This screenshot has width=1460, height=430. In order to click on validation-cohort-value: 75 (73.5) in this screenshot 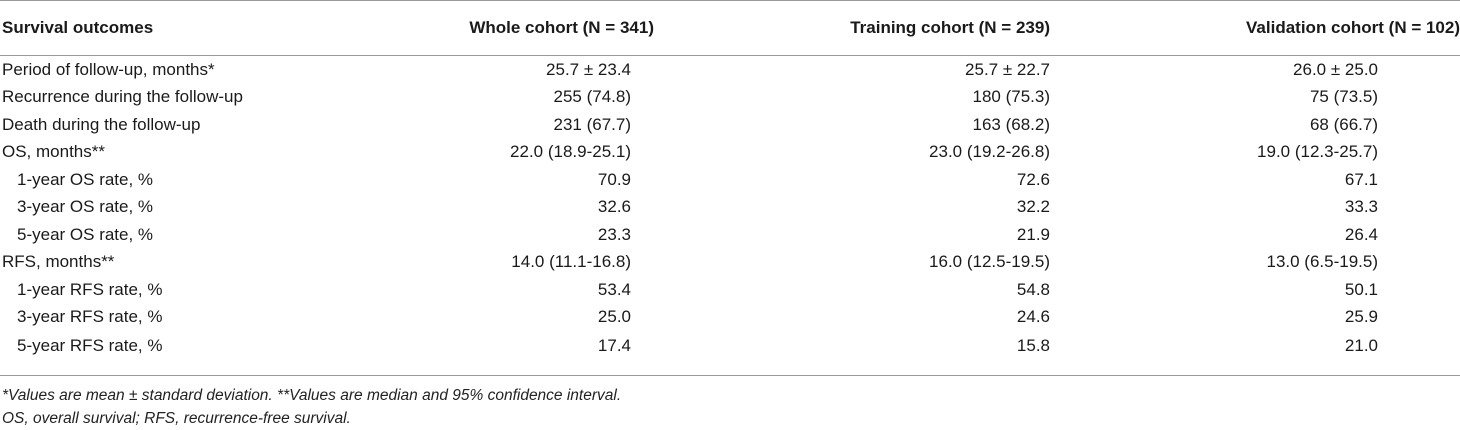, I will do `click(1343, 97)`.